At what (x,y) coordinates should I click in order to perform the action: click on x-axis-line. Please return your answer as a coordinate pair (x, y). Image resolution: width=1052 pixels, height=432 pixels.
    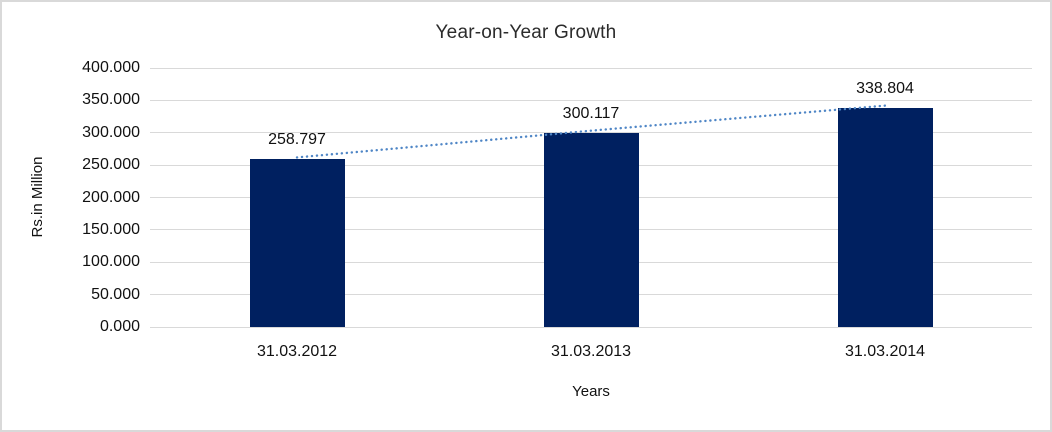
    Looking at the image, I should click on (591, 327).